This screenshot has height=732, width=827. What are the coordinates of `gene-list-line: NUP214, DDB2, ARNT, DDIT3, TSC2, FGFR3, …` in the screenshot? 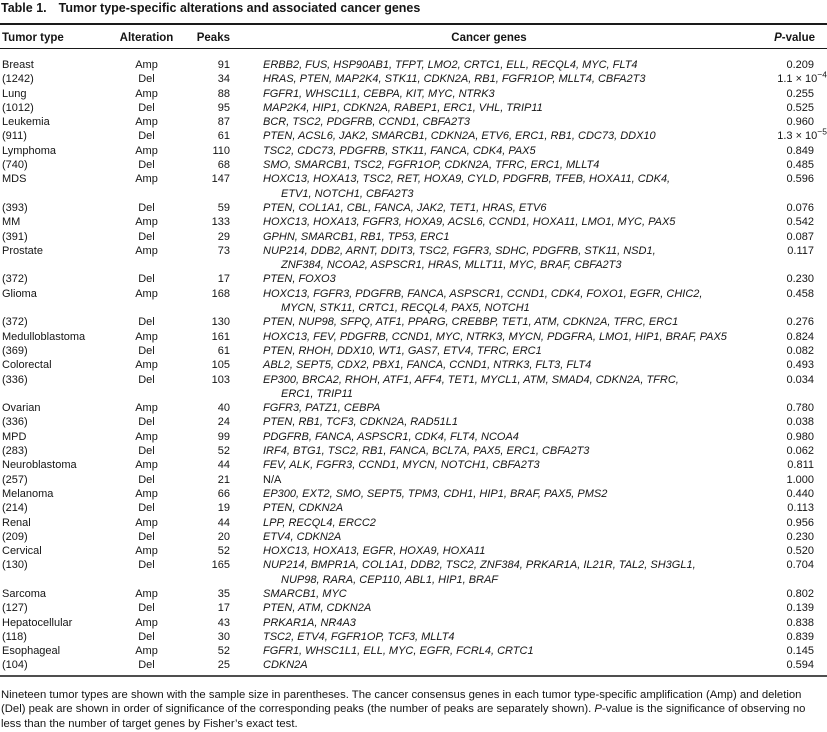 It's located at (459, 250).